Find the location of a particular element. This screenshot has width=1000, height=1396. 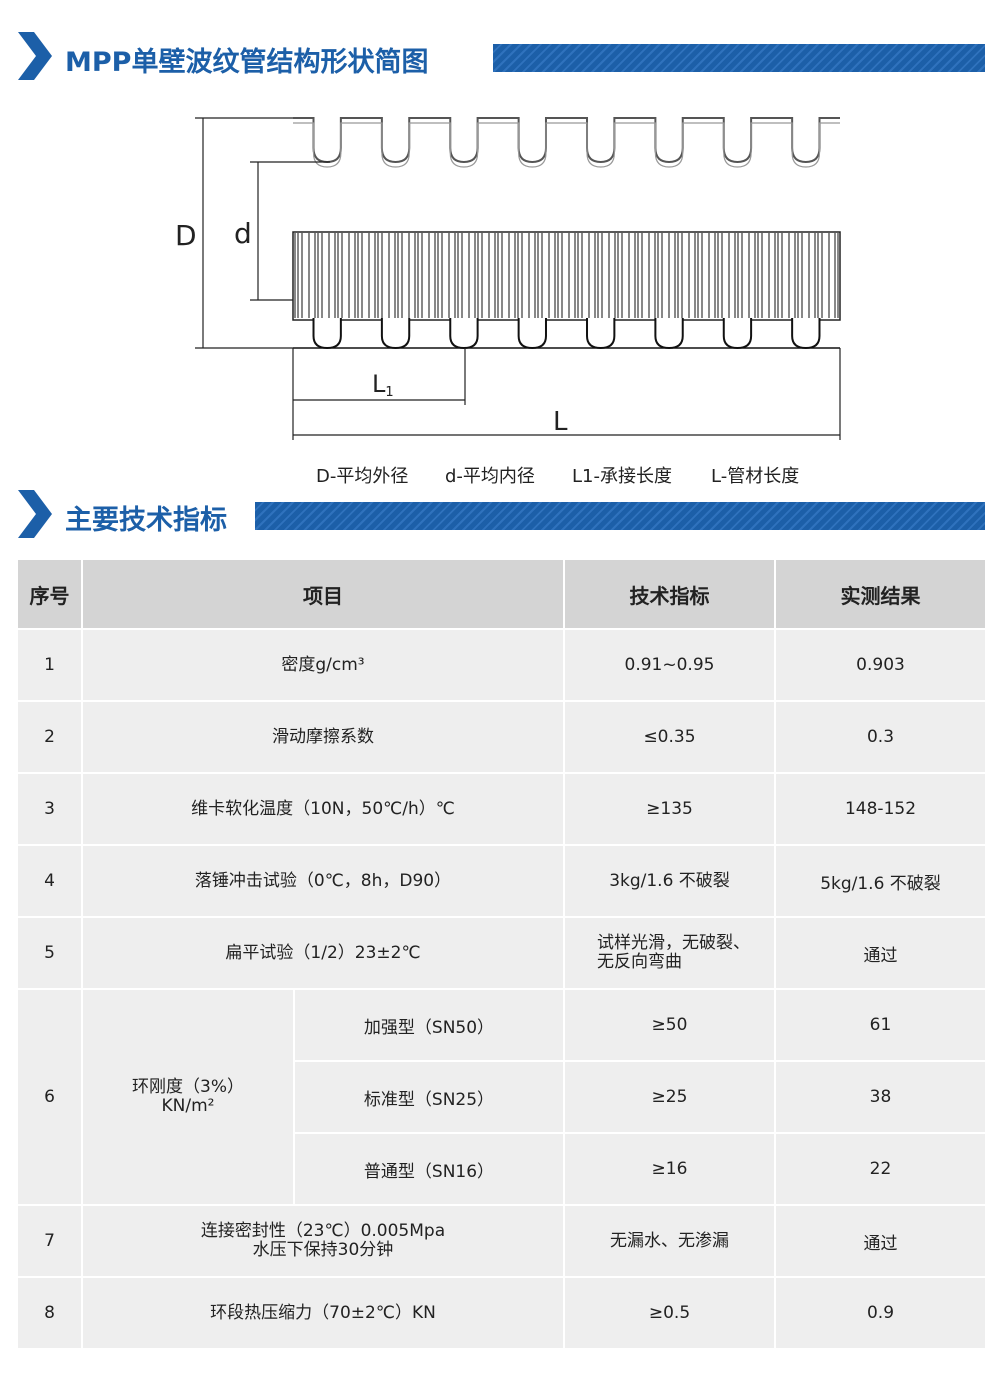

cell-line: 无漏水、无渗漏 is located at coordinates (669, 1240).